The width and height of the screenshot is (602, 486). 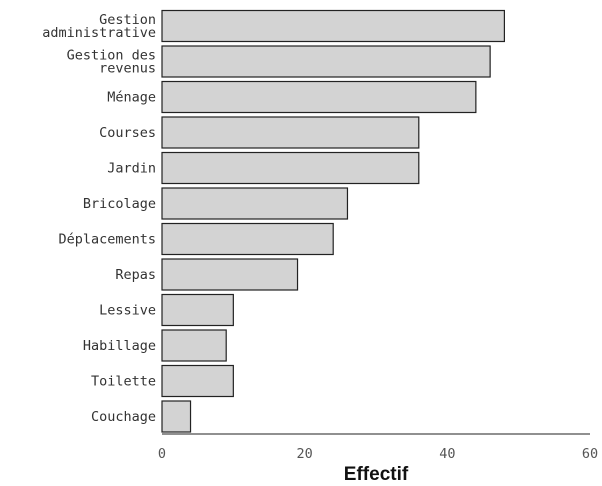 What do you see at coordinates (127, 311) in the screenshot?
I see `category-label-9: Lessive` at bounding box center [127, 311].